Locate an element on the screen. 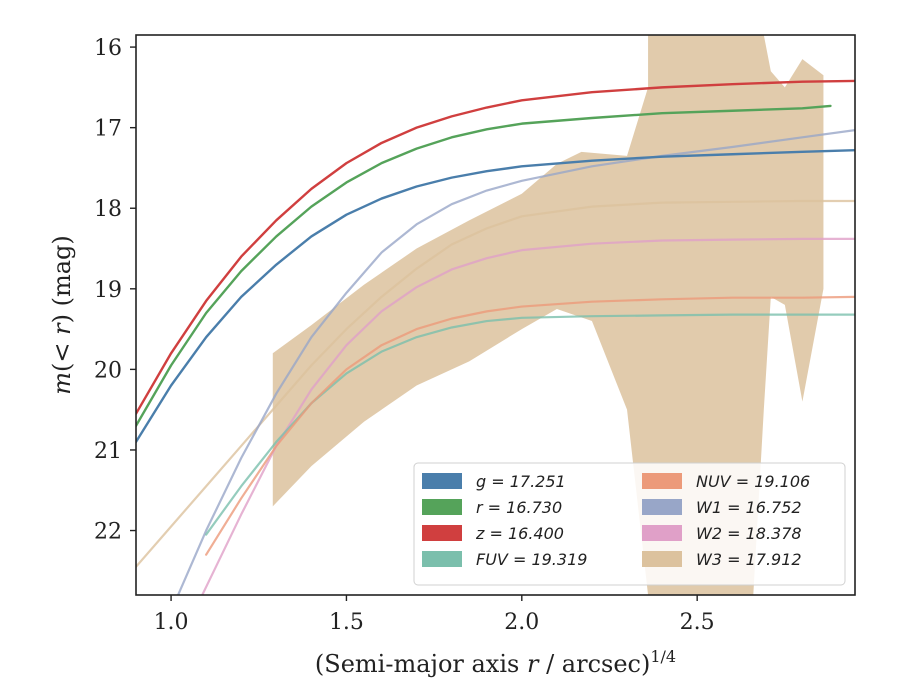  legend-label-w2: W2 = 18.378 is located at coordinates (749, 533).